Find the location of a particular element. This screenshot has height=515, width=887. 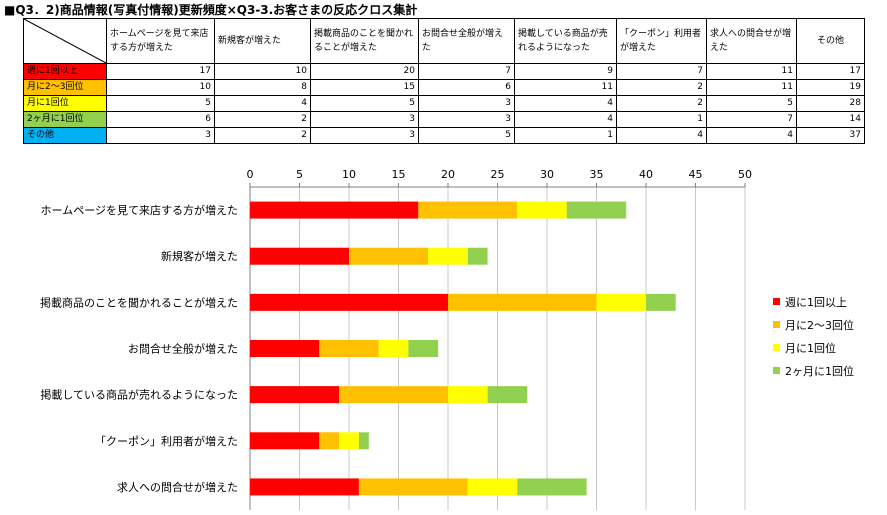

x-tick-label: 0 is located at coordinates (250, 174).